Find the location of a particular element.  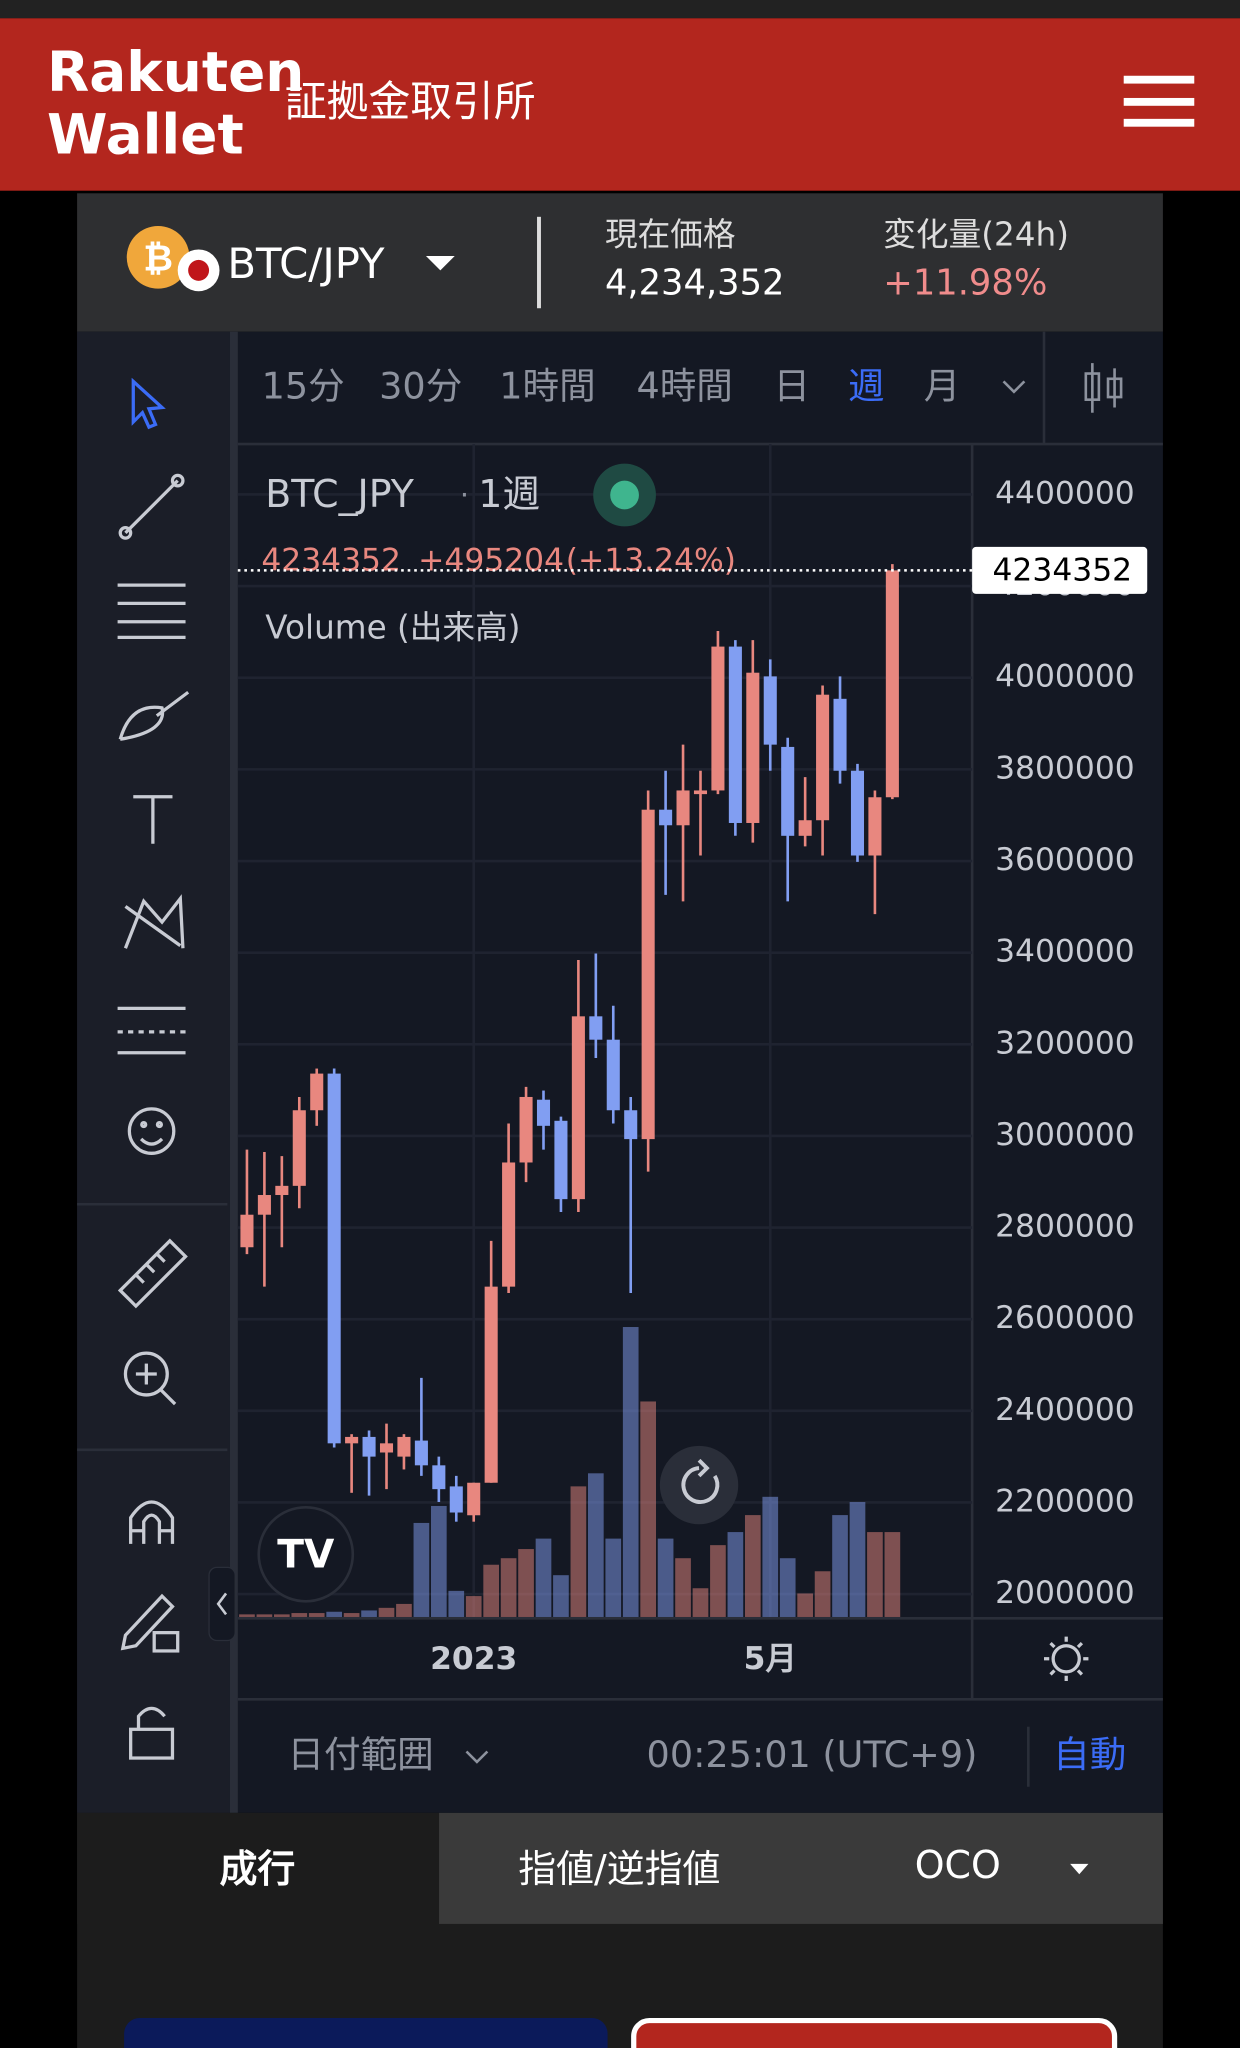

status-strip is located at coordinates (620, 9).